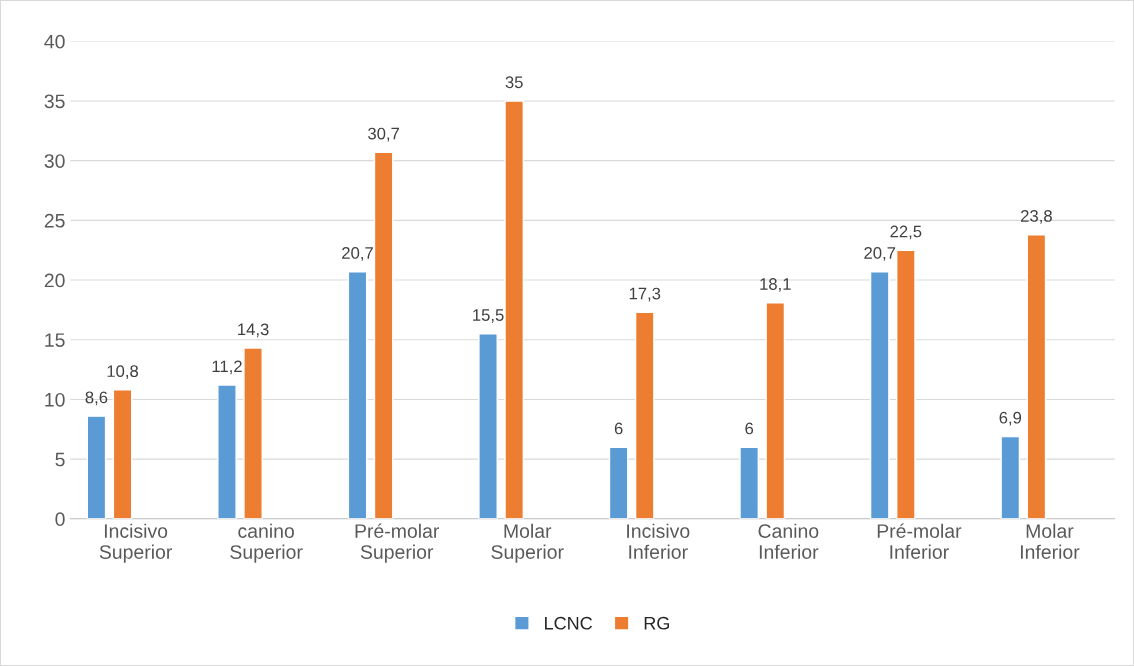  Describe the element at coordinates (788, 541) in the screenshot. I see `x-tick-label: Canino Inferior` at that location.